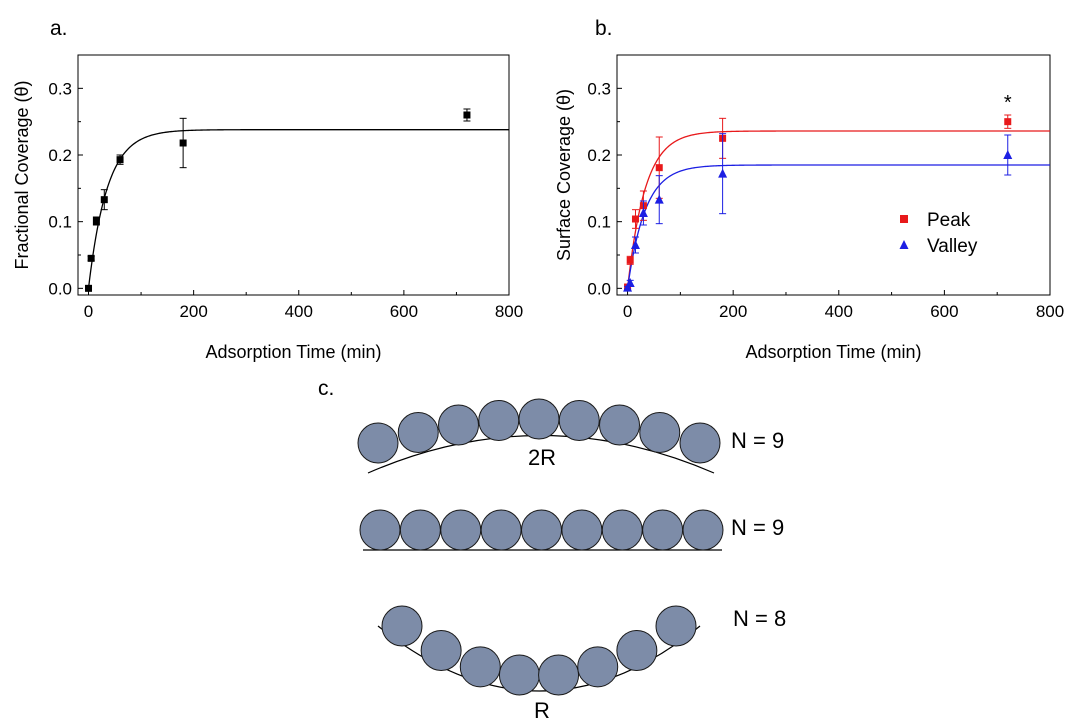 This screenshot has height=727, width=1072. I want to click on flat-surface-row: N = 9, so click(571, 530).